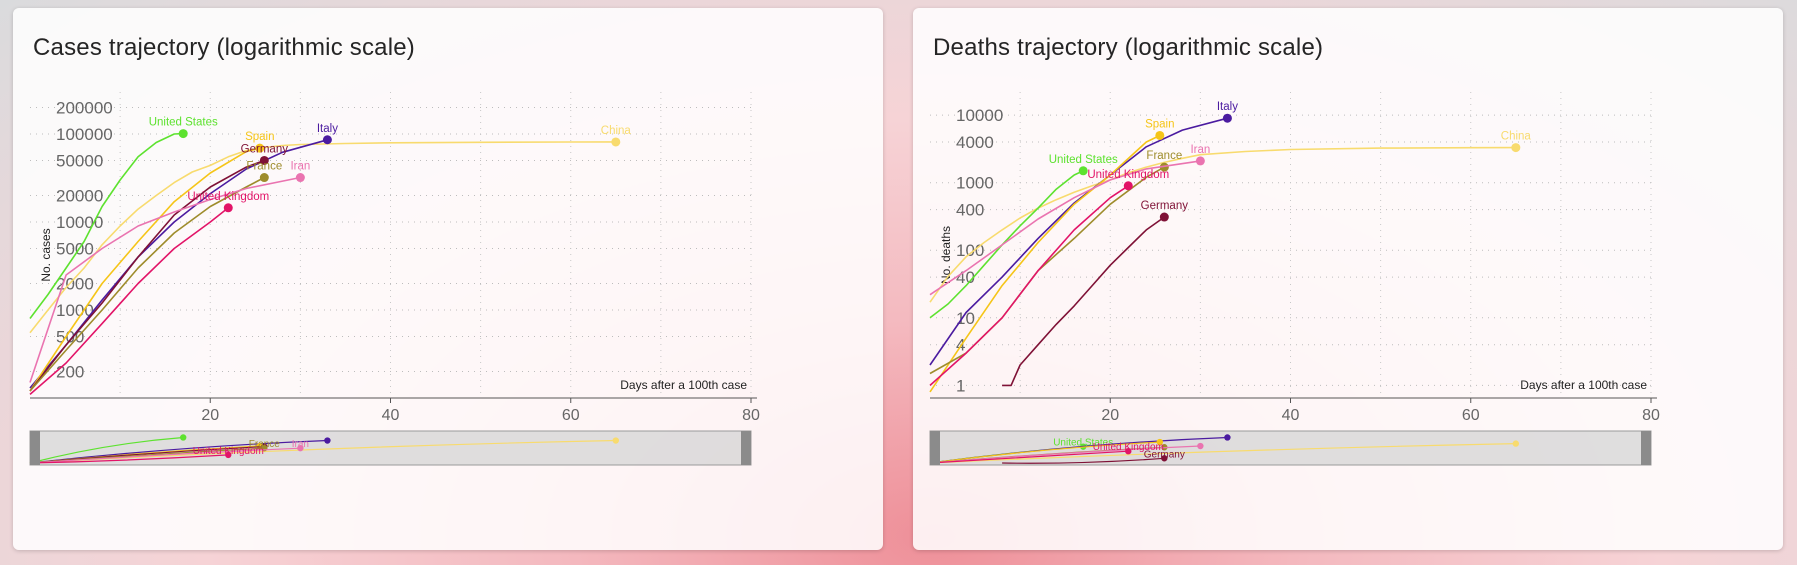 The image size is (1797, 565). I want to click on y-tick-label: 10, so click(965, 318).